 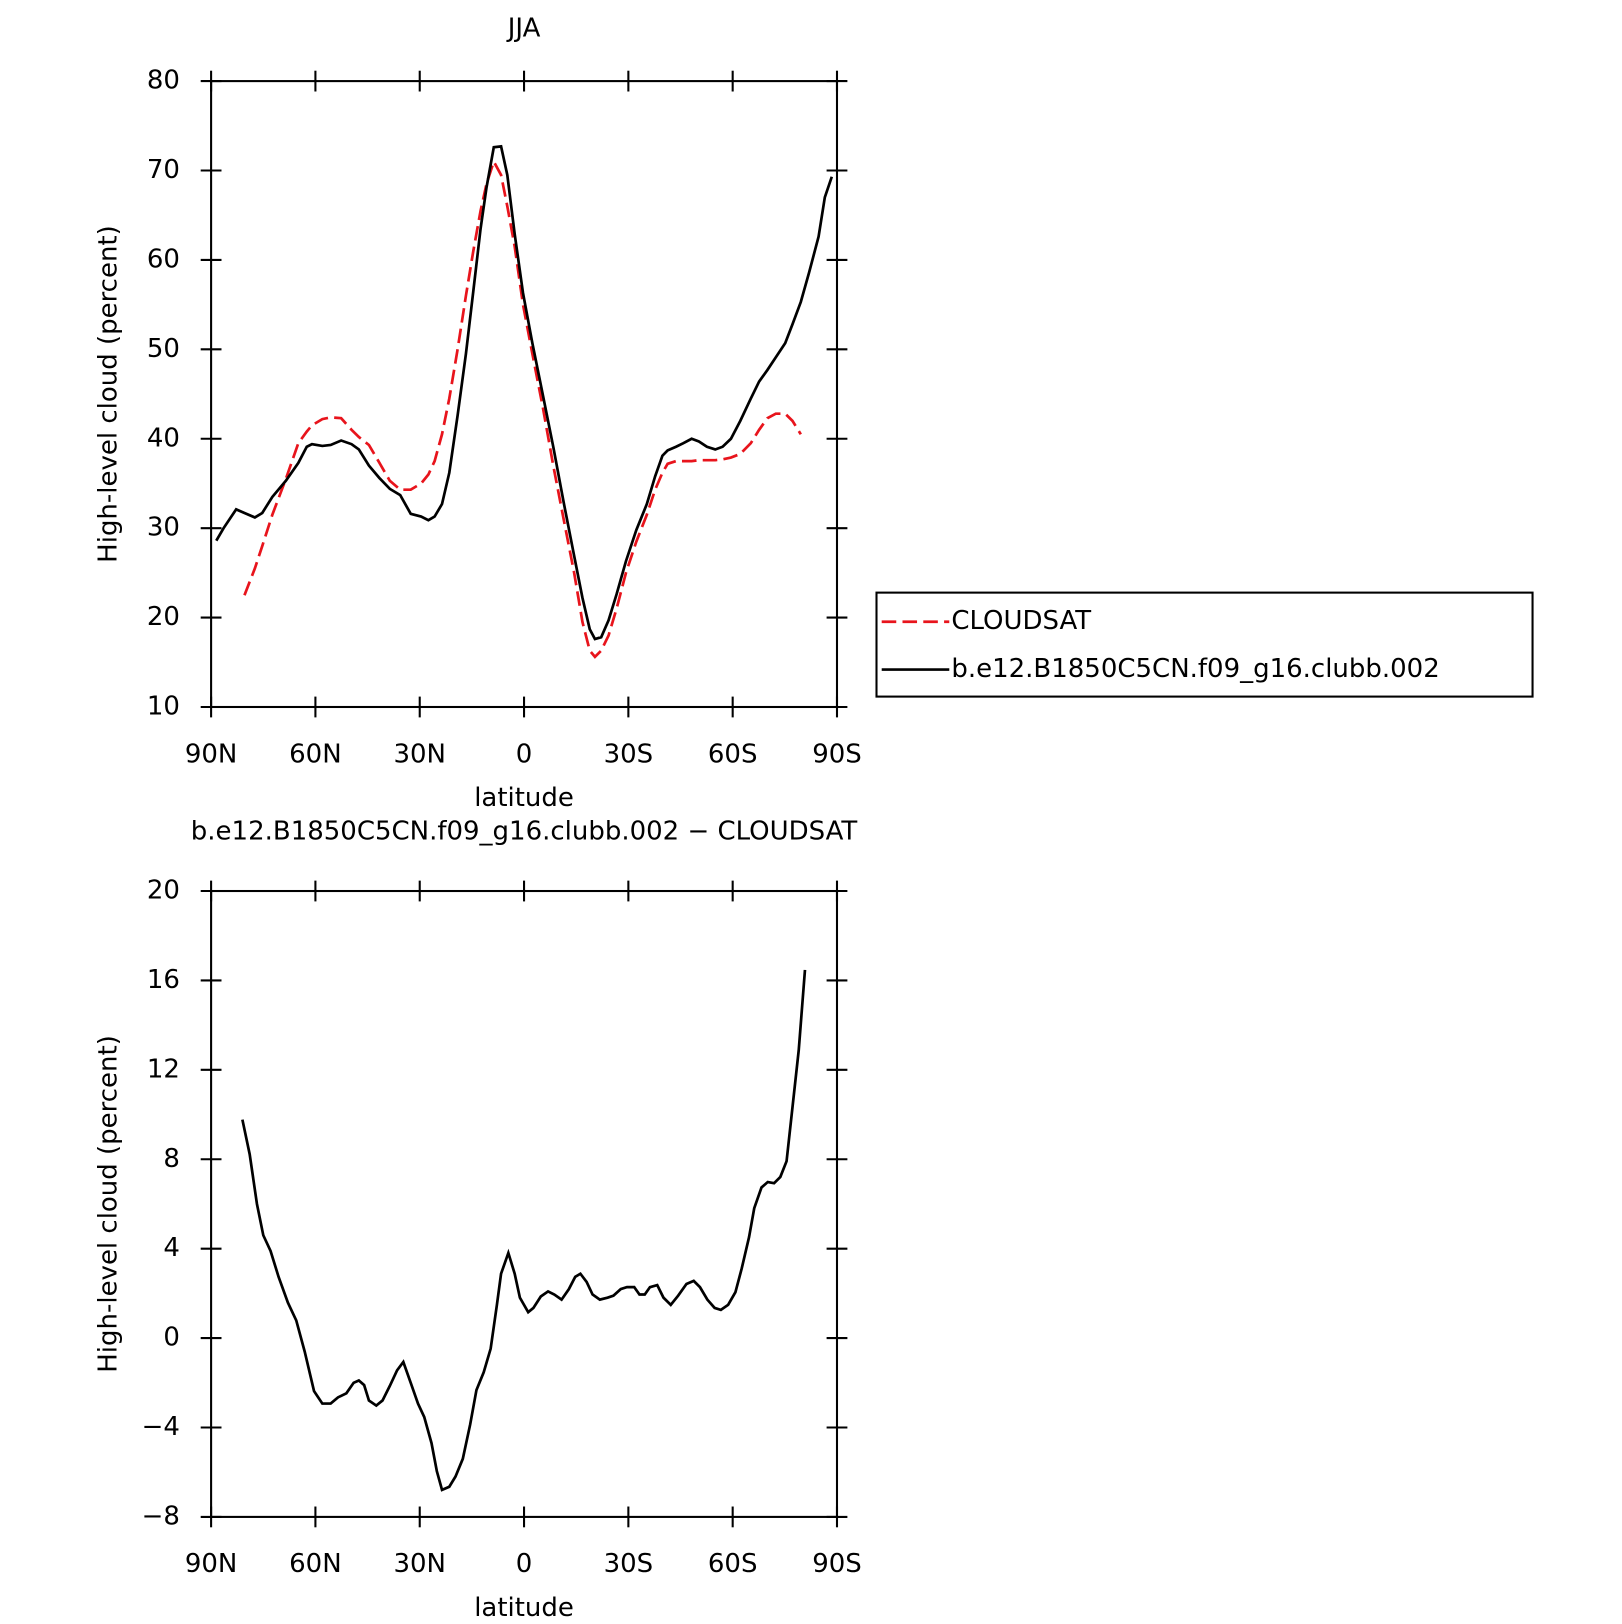 What do you see at coordinates (161, 1516) in the screenshot?
I see `y-tick-label: −8` at bounding box center [161, 1516].